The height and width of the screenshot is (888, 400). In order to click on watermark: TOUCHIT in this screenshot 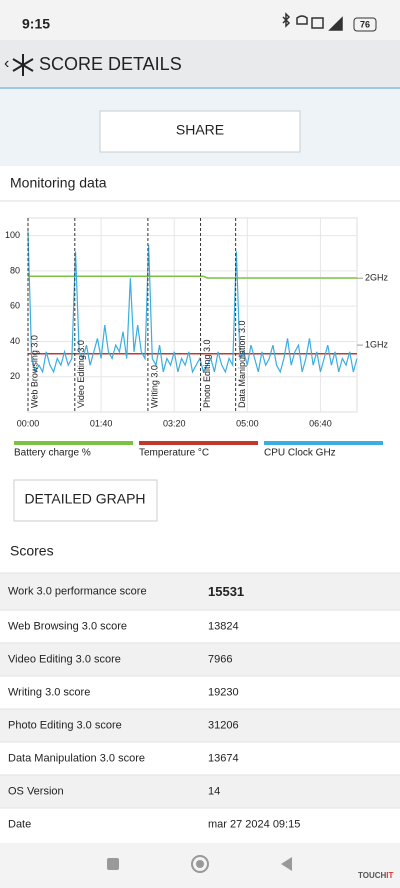, I will do `click(376, 875)`.